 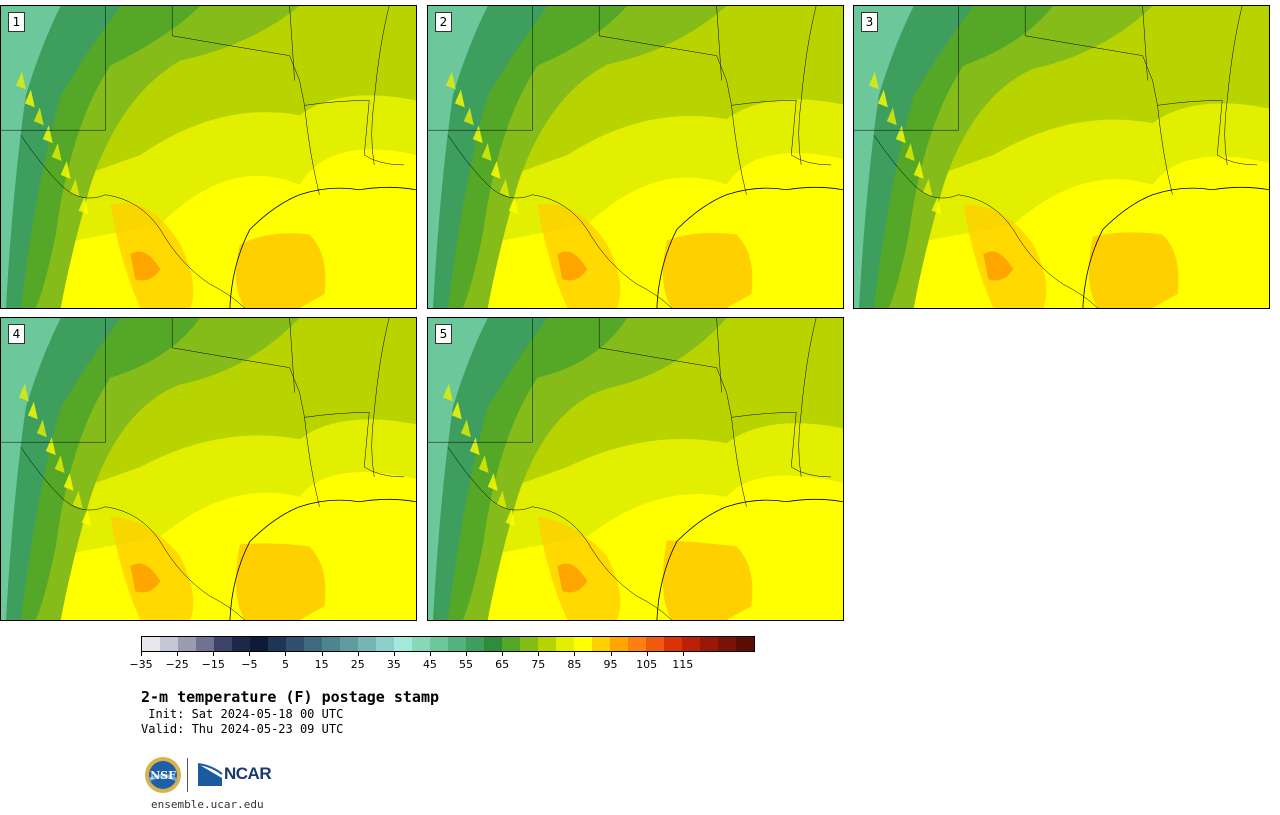 I want to click on colorbar-tick-label: 105, so click(x=647, y=664).